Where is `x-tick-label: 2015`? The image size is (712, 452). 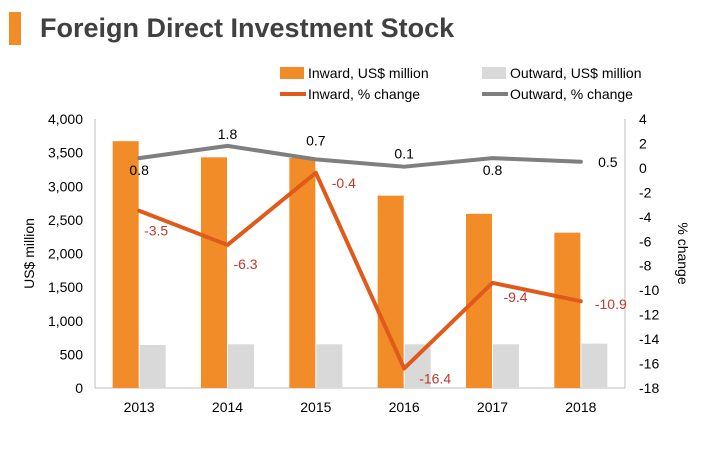
x-tick-label: 2015 is located at coordinates (315, 407).